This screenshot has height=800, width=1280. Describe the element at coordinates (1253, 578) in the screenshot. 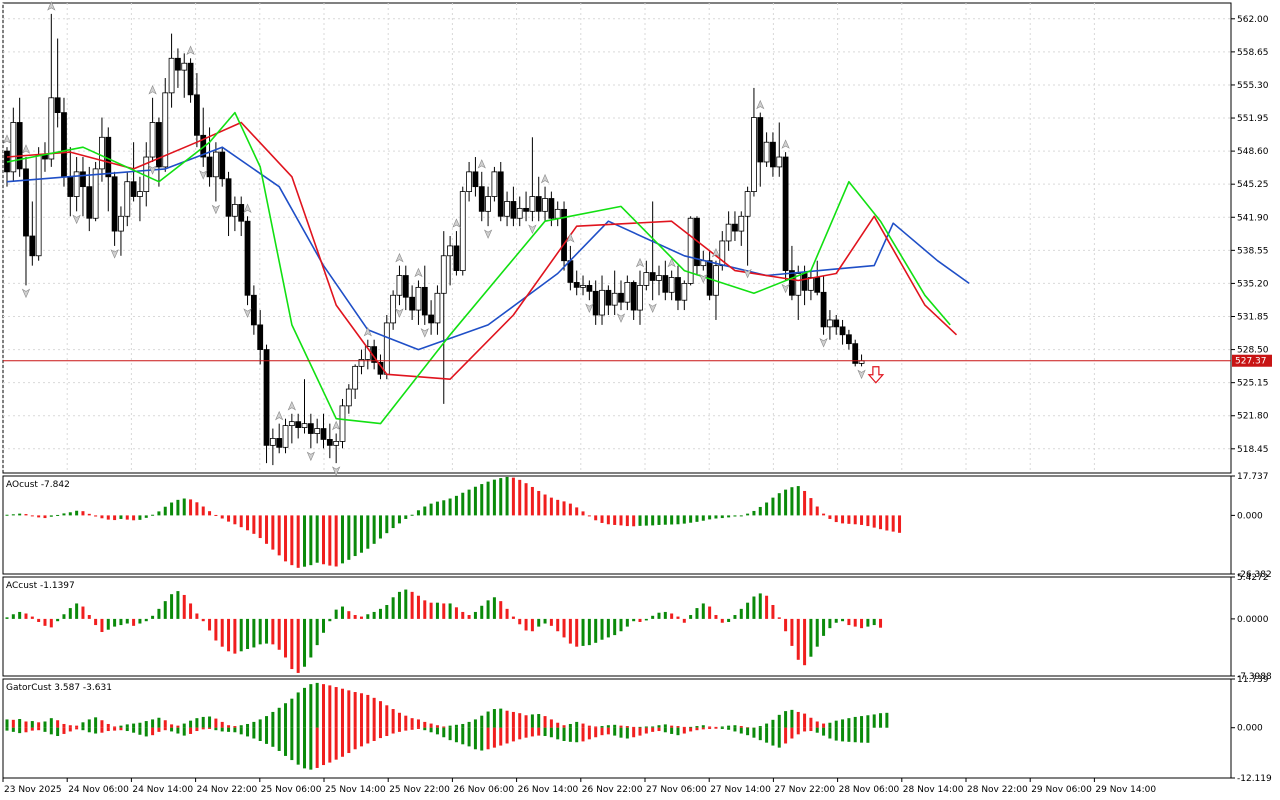

I see `y-tick-label: 5.4272` at that location.